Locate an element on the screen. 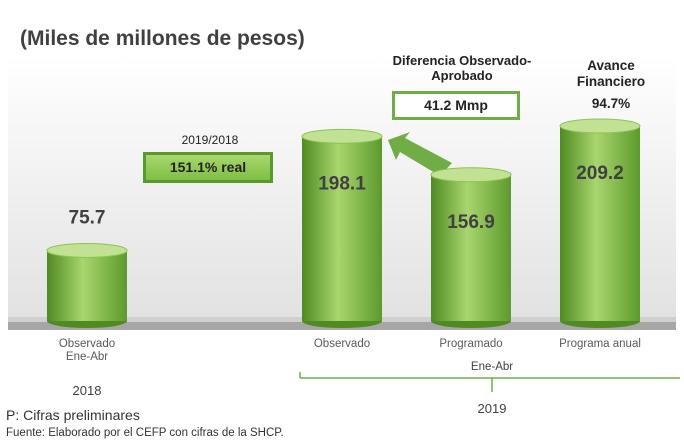 This screenshot has width=684, height=441. comparison-label: 2019/2018 is located at coordinates (210, 140).